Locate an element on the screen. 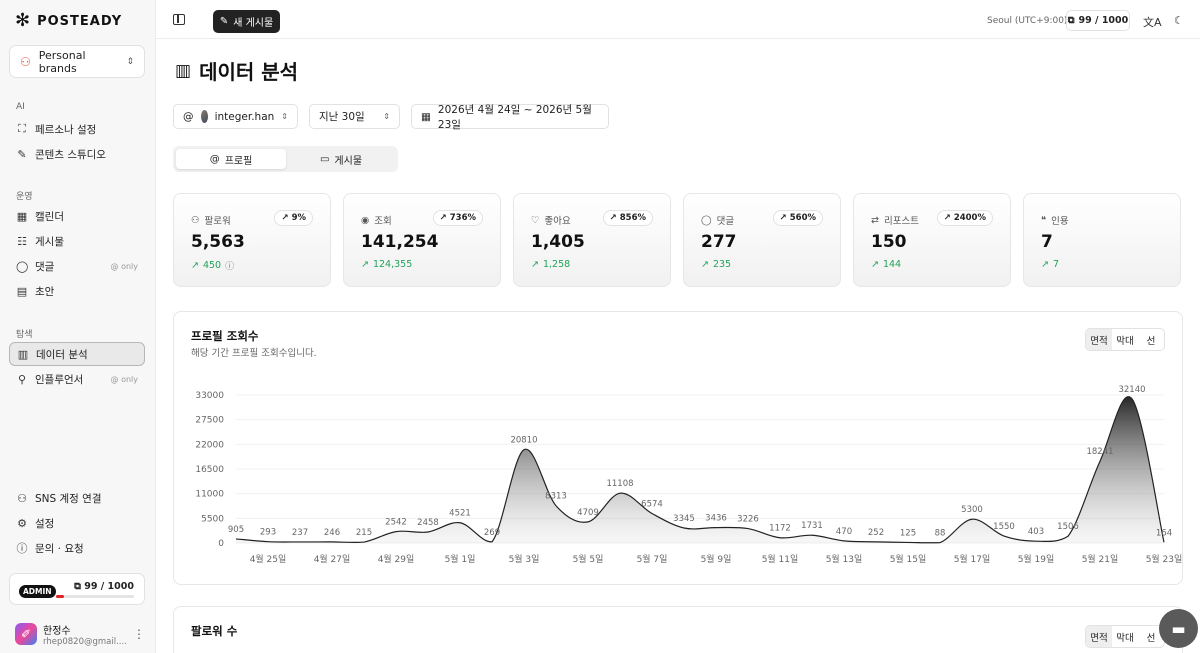 The width and height of the screenshot is (1200, 653). logo-text: POSTEADY is located at coordinates (80, 21).